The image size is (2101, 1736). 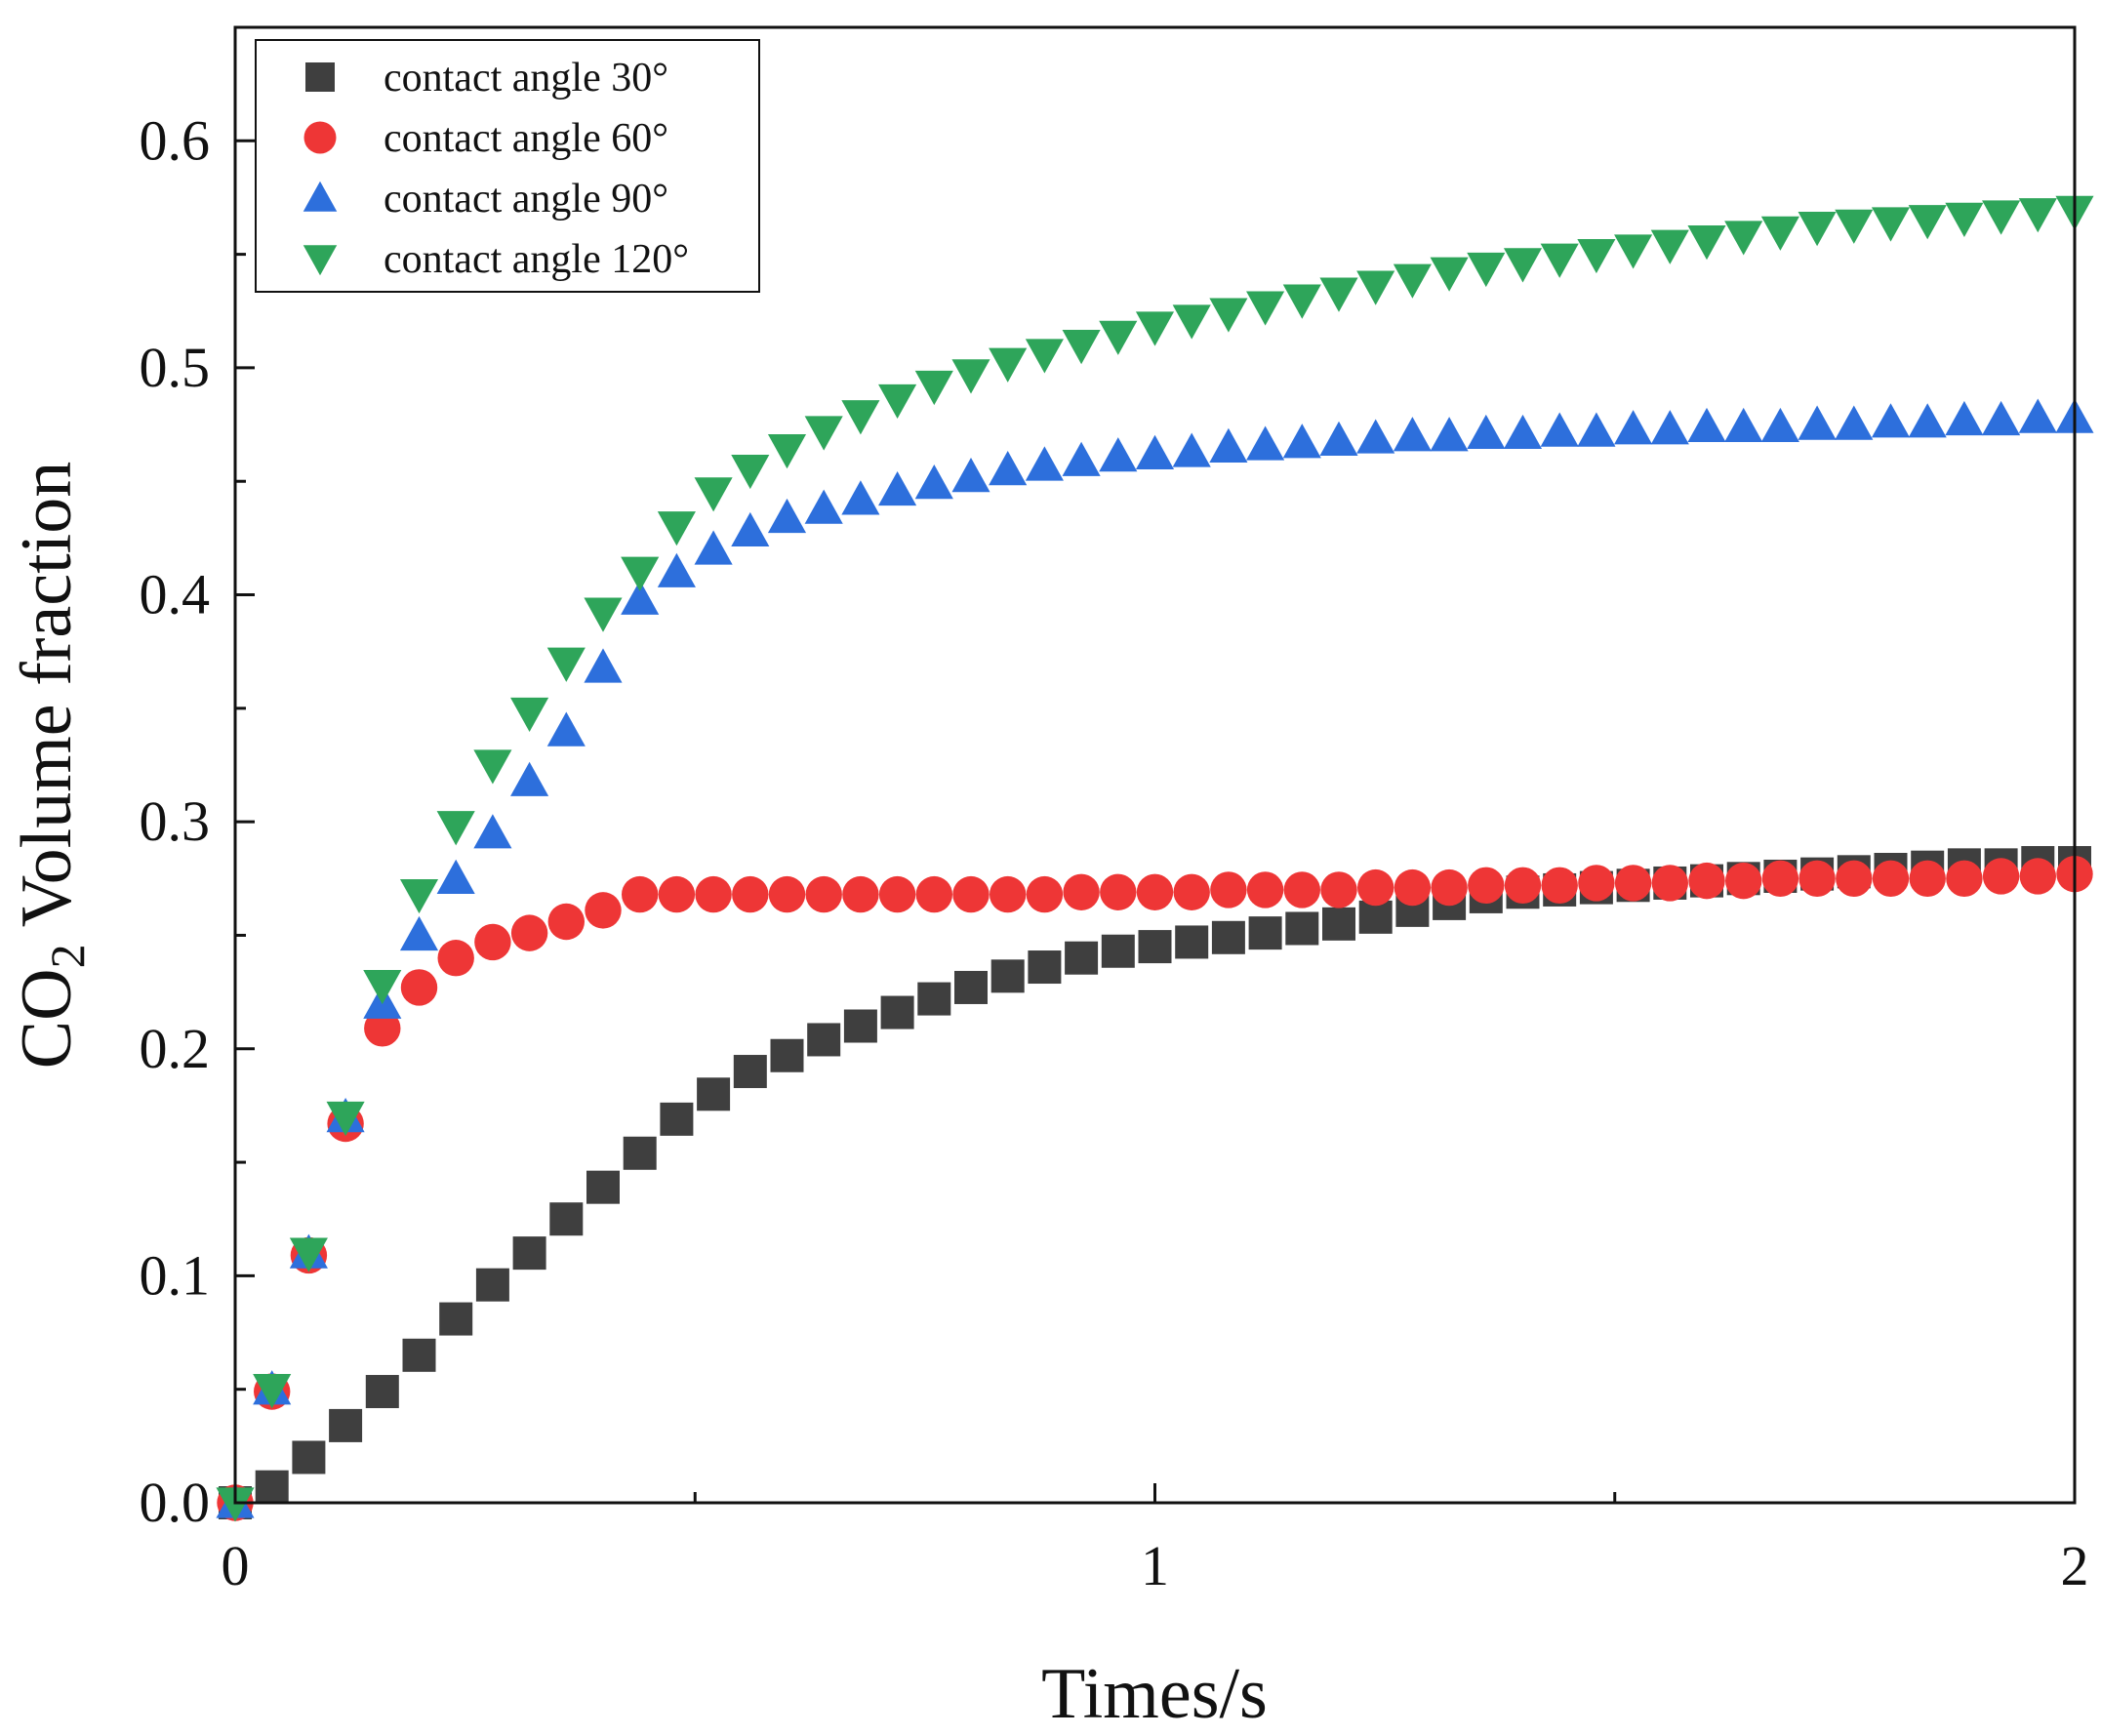 I want to click on y-tick-label: 0.6, so click(x=175, y=140).